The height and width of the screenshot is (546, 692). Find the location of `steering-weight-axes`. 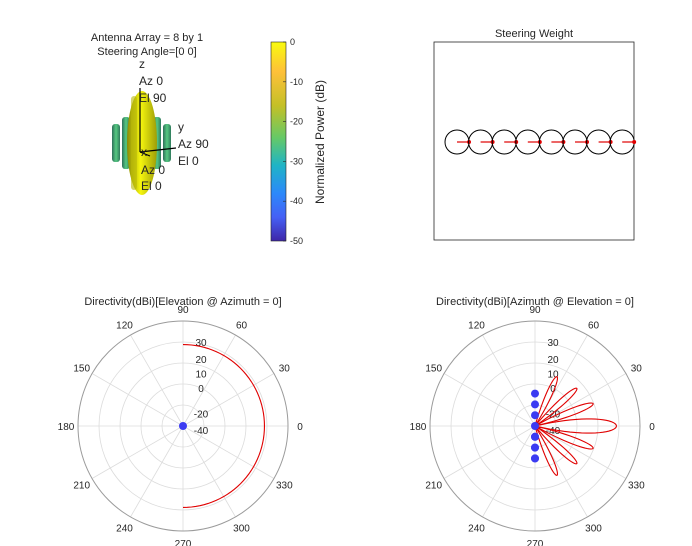

steering-weight-axes is located at coordinates (534, 141).